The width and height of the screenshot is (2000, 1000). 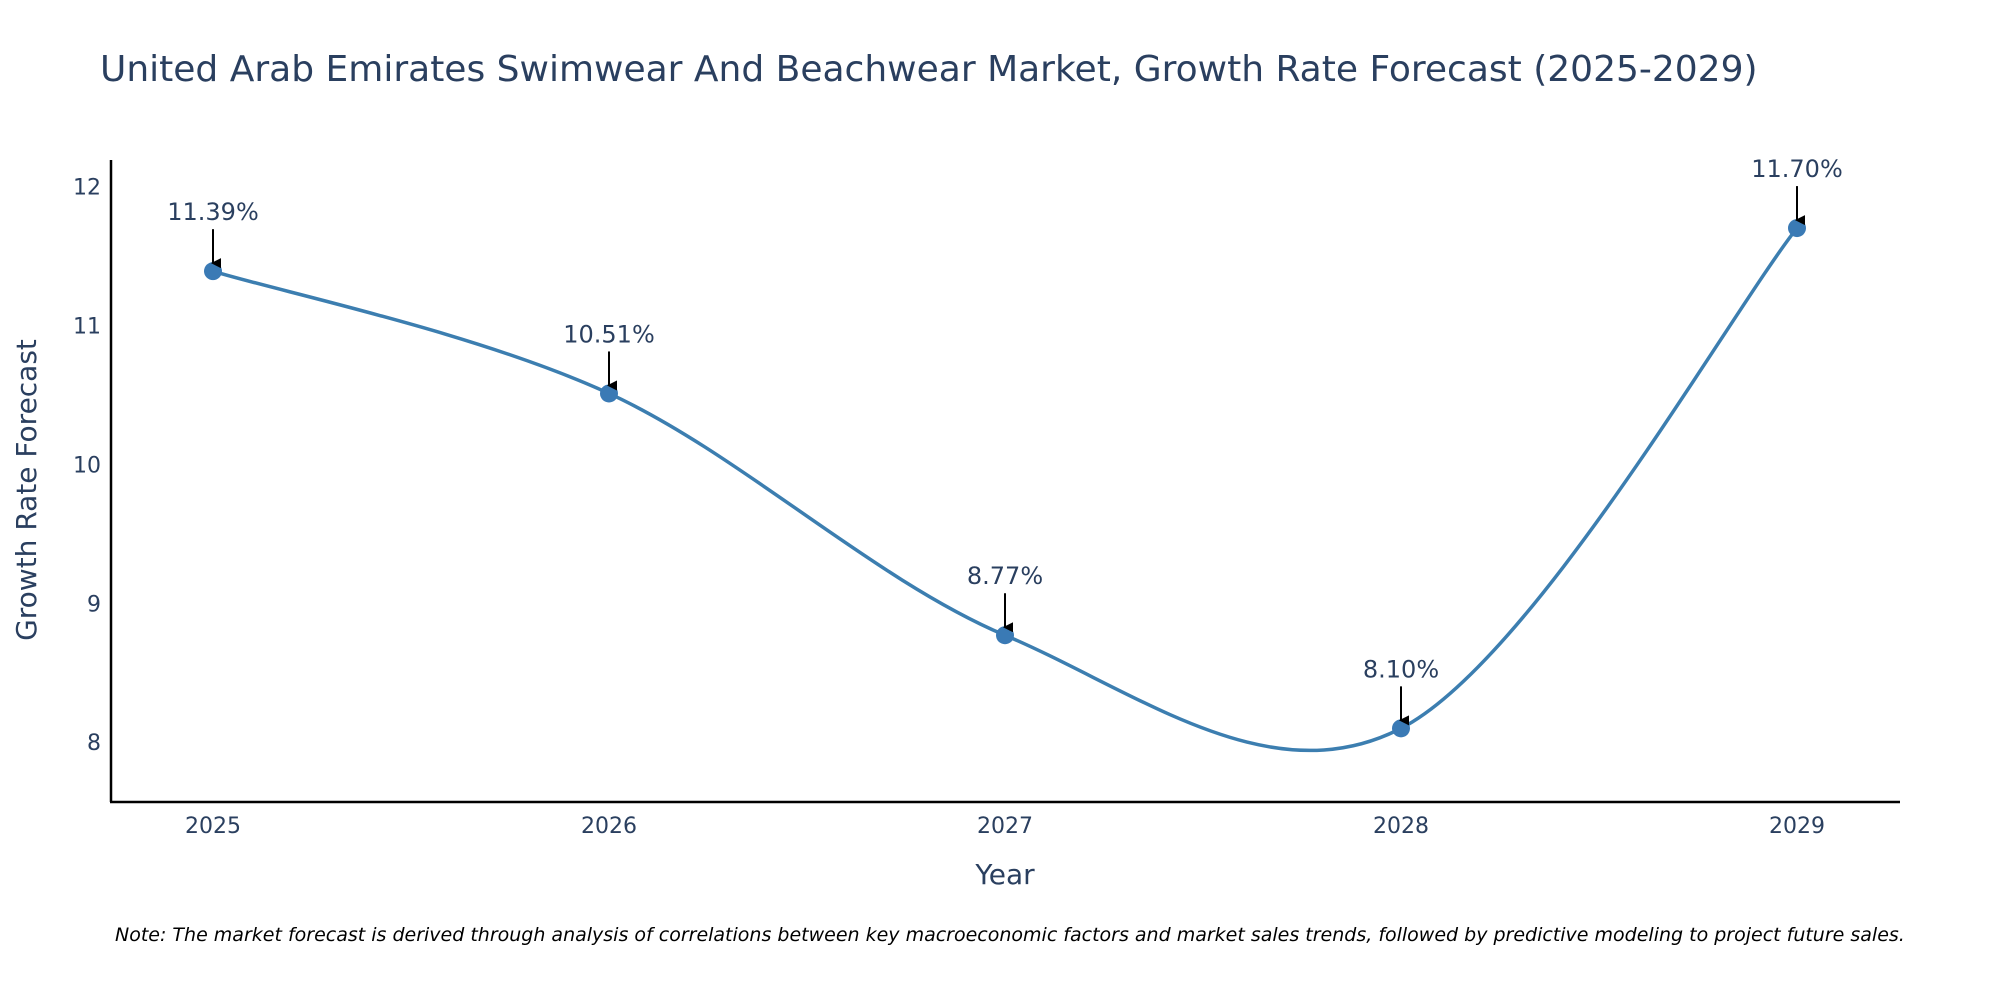 What do you see at coordinates (609, 334) in the screenshot?
I see `data-label: 10.51%` at bounding box center [609, 334].